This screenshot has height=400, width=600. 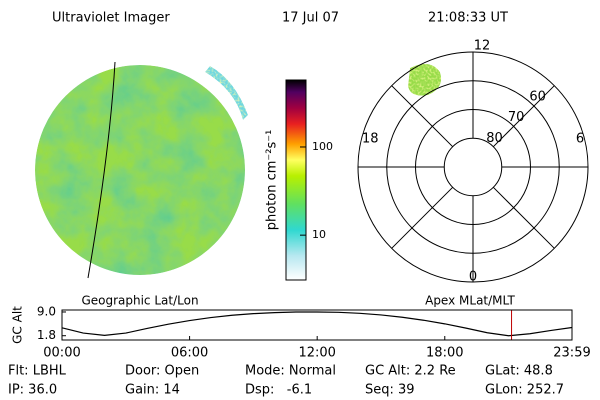 What do you see at coordinates (111, 18) in the screenshot?
I see `instrument: Ultraviolet Imager` at bounding box center [111, 18].